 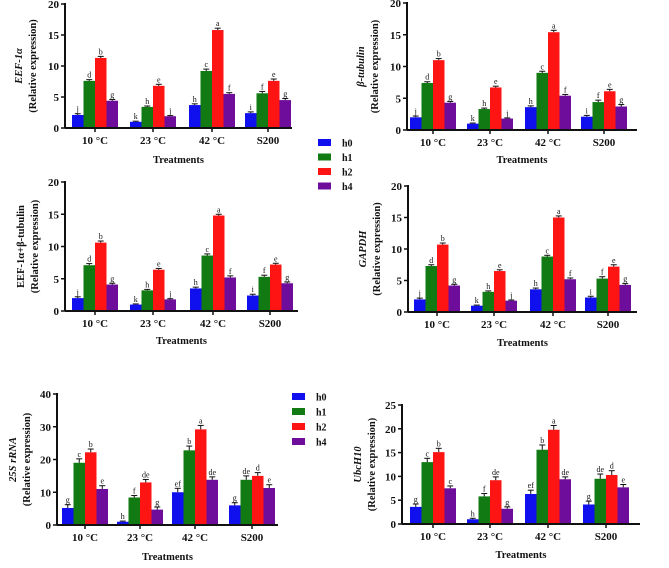 What do you see at coordinates (347, 187) in the screenshot?
I see `legend-label: h4` at bounding box center [347, 187].